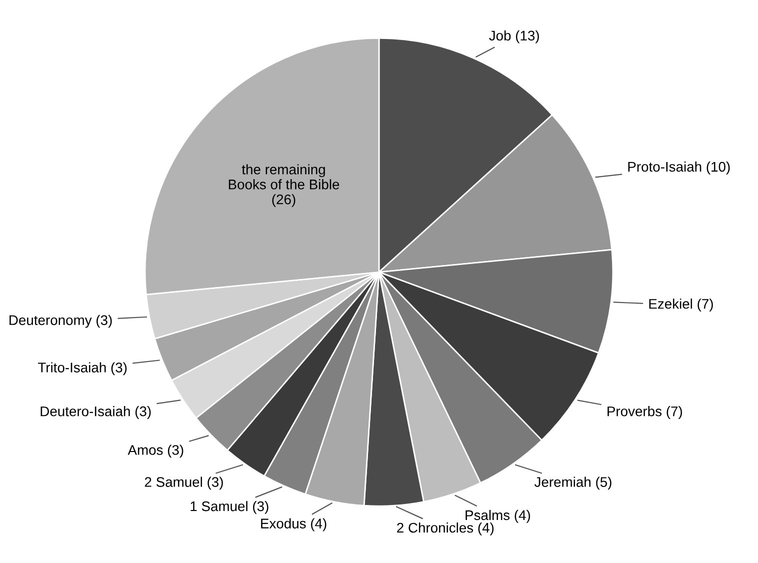 This screenshot has height=563, width=758. Describe the element at coordinates (498, 516) in the screenshot. I see `slice-label: Psalms (4)` at that location.